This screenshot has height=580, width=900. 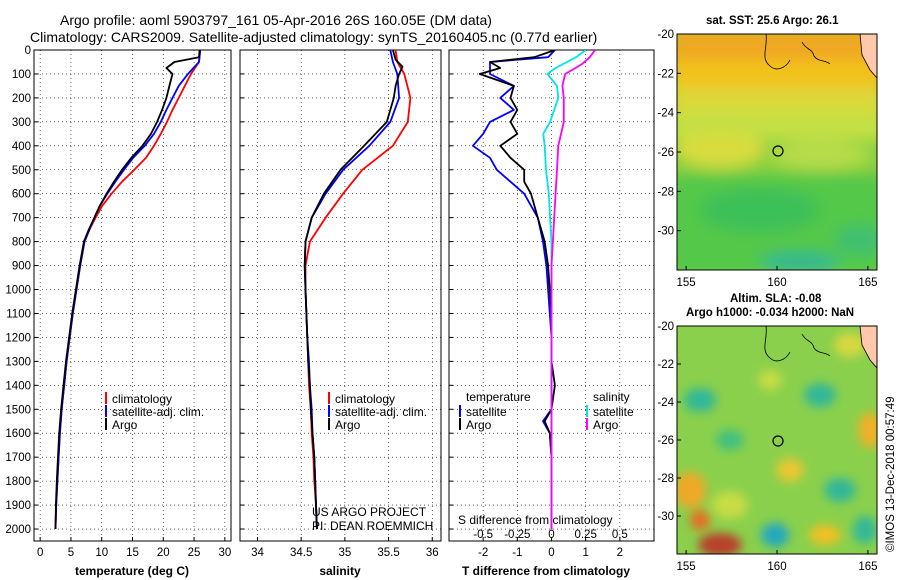 What do you see at coordinates (18, 434) in the screenshot?
I see `depth-tick-label: 1600` at bounding box center [18, 434].